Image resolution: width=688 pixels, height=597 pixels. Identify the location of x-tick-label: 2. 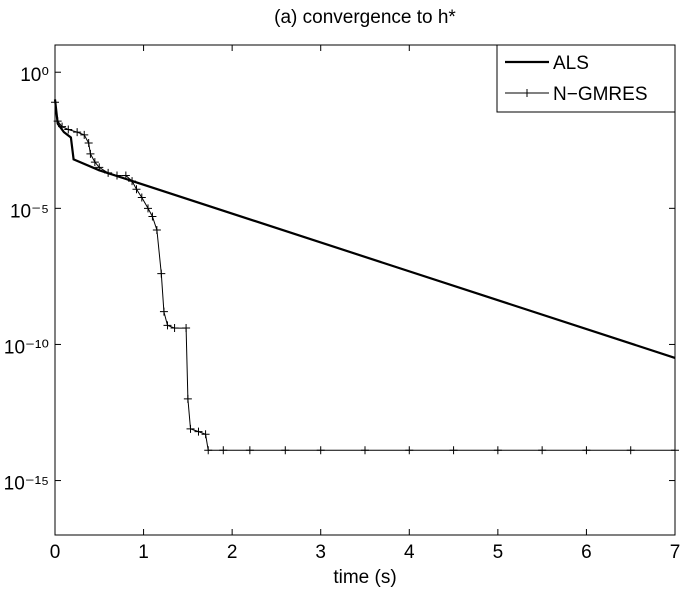
(232, 552).